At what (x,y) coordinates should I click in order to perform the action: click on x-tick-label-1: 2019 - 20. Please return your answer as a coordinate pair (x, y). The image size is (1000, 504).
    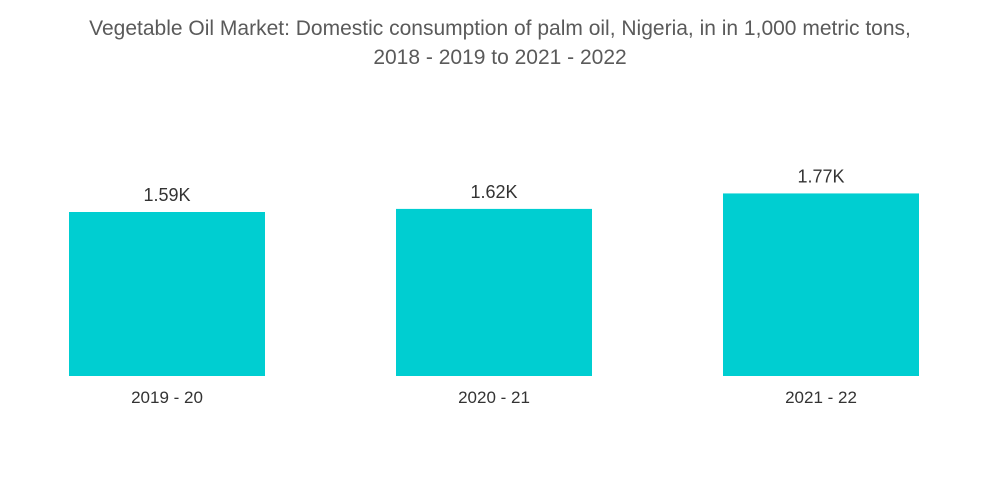
    Looking at the image, I should click on (167, 397).